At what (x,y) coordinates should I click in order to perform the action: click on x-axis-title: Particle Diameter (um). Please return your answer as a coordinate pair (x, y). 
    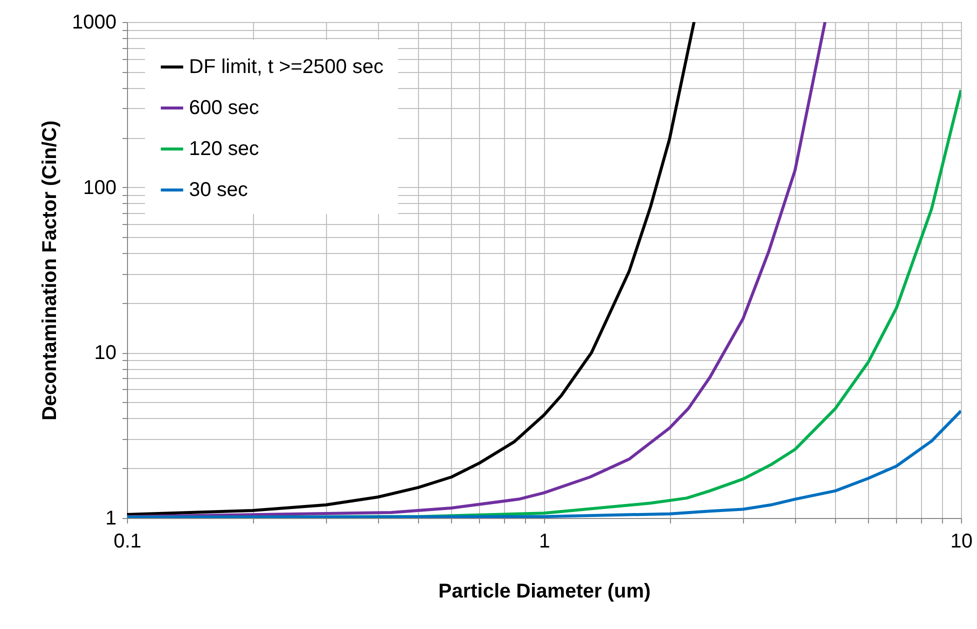
    Looking at the image, I should click on (544, 591).